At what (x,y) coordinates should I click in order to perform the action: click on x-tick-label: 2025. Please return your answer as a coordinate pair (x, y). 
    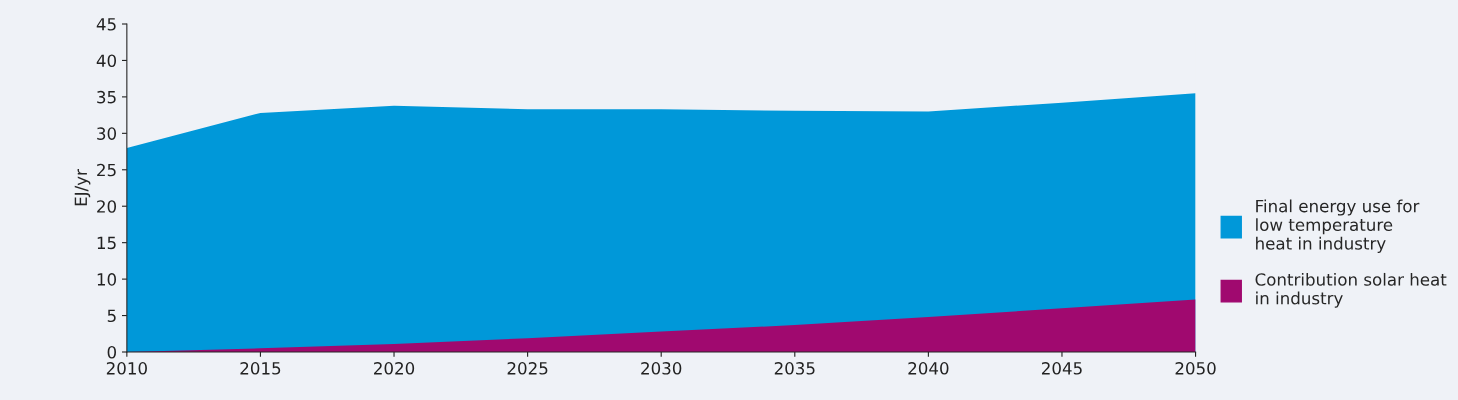
    Looking at the image, I should click on (527, 368).